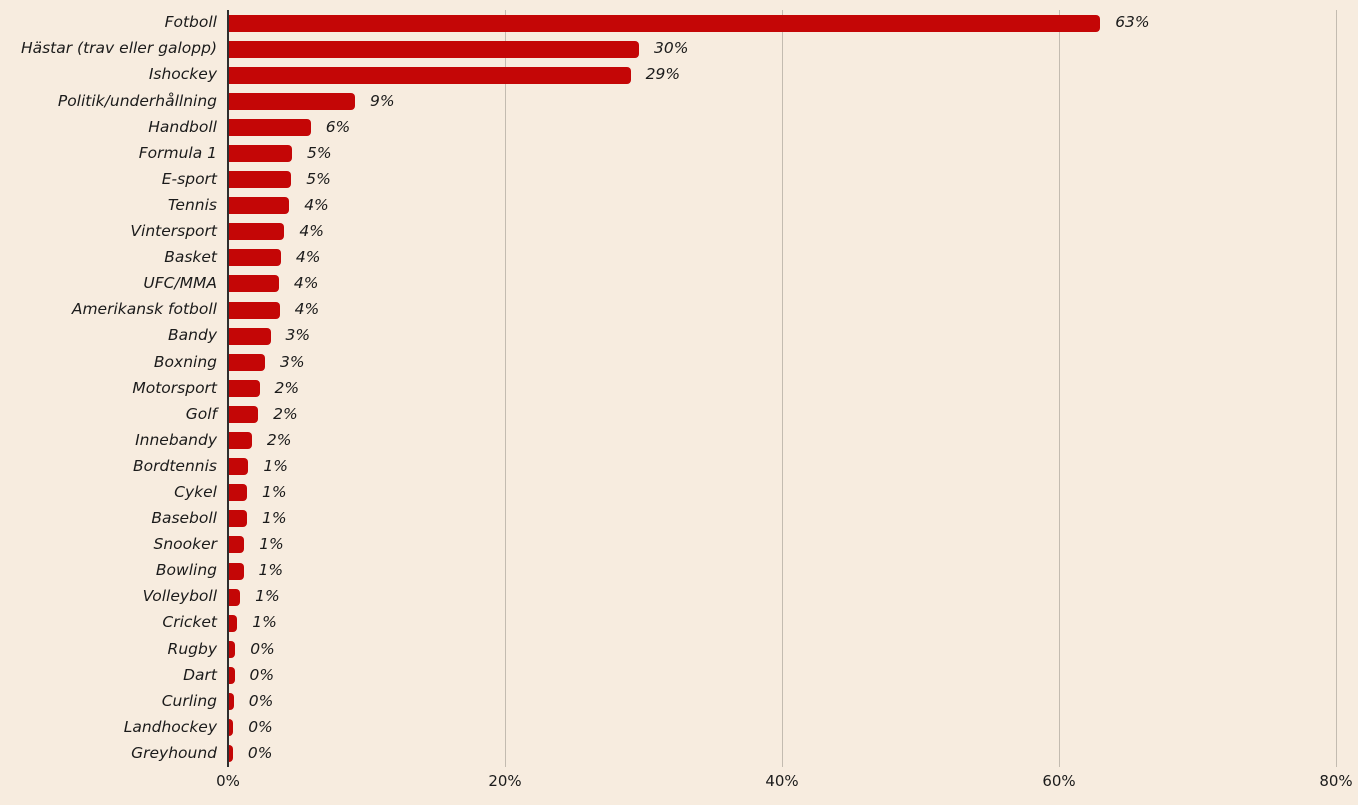 The image size is (1358, 805). I want to click on value-label: 6%, so click(338, 126).